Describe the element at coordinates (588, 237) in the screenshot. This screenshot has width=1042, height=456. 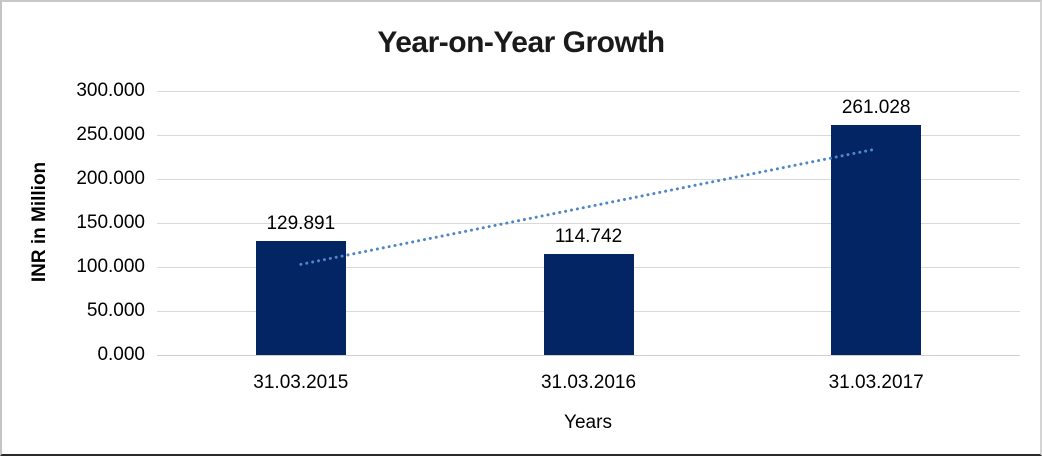
I see `bar-value-label: 114.742` at that location.